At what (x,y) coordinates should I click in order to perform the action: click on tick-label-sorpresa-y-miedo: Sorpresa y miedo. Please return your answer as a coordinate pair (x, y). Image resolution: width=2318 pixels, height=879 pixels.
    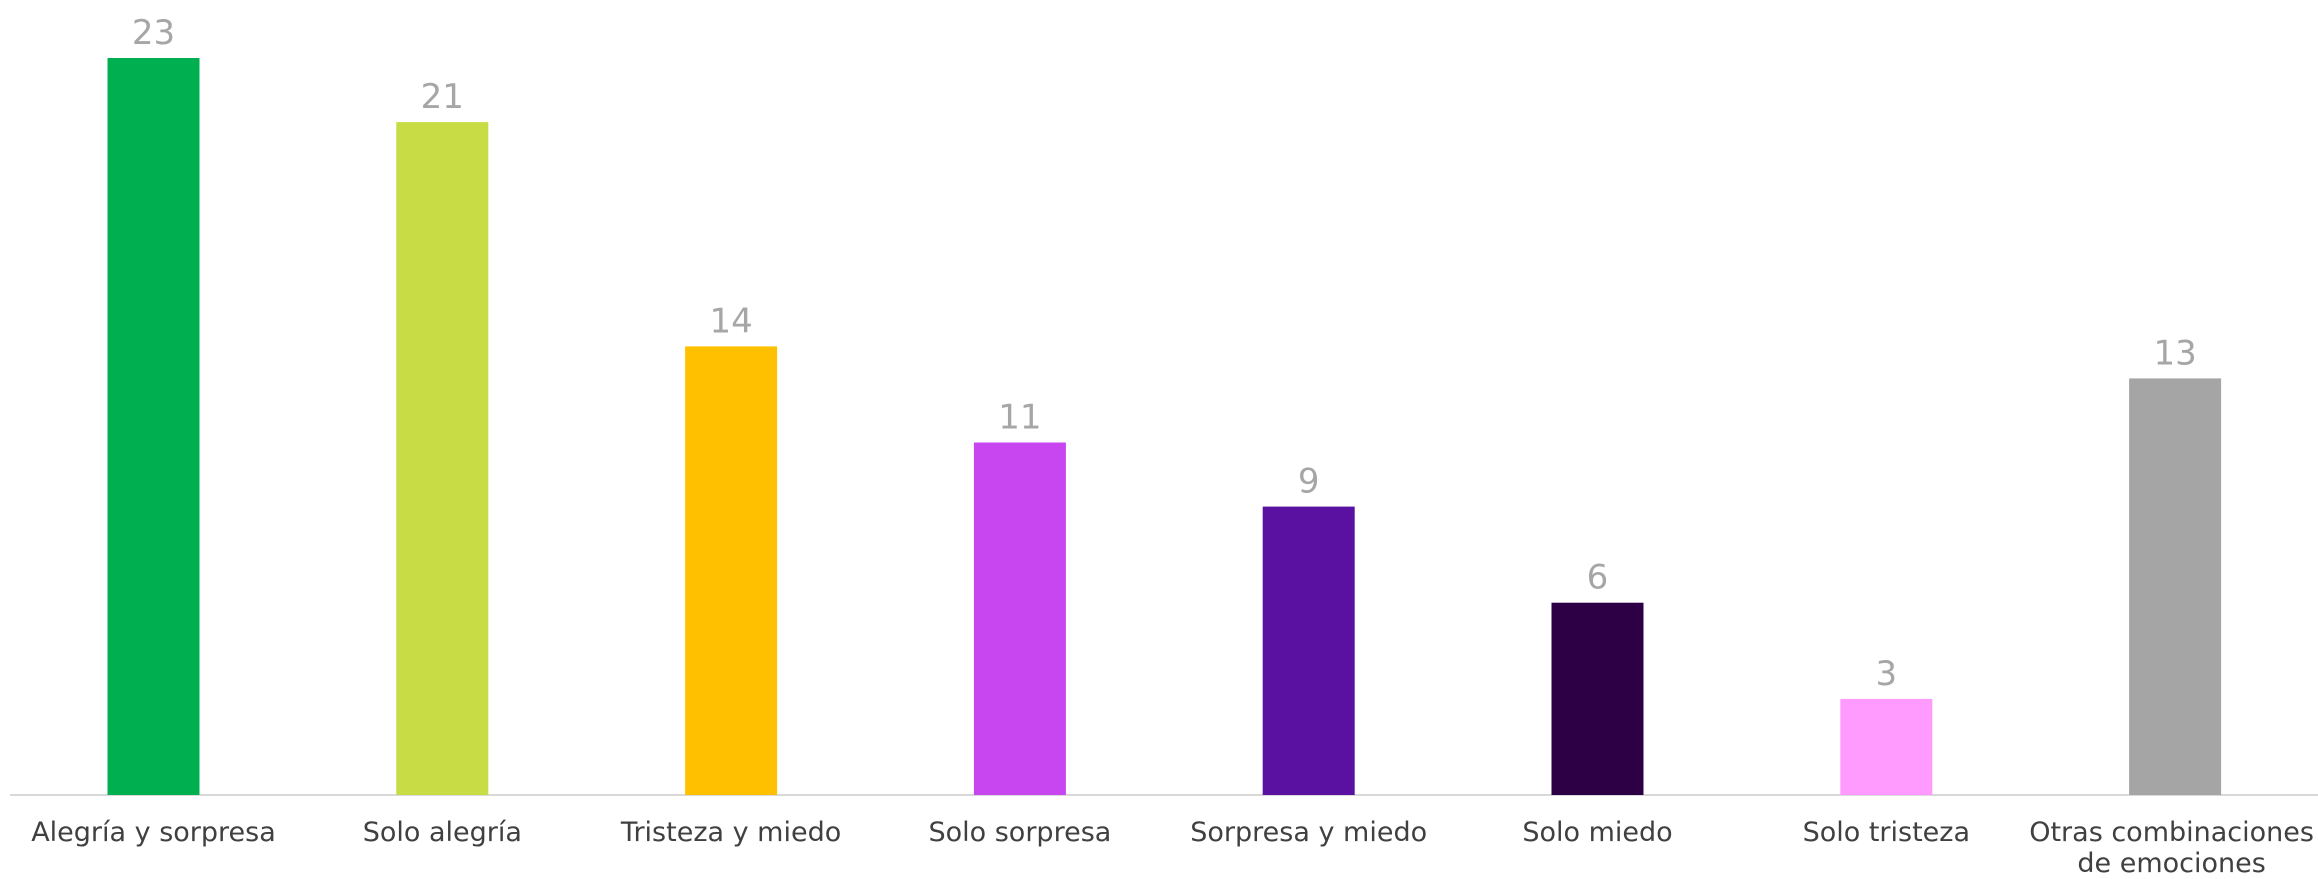
    Looking at the image, I should click on (1308, 832).